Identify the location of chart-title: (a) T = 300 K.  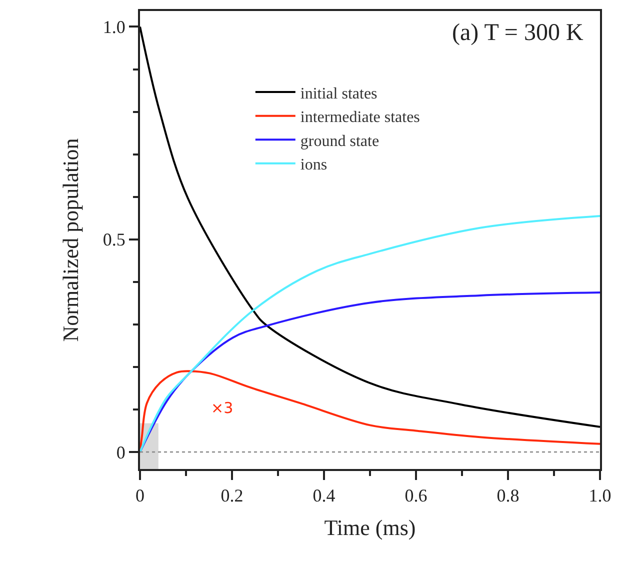
(518, 33).